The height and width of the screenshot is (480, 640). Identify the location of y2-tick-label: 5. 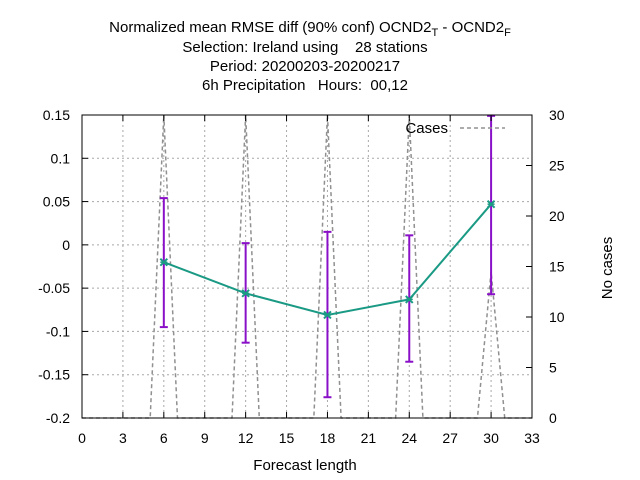
(553, 368).